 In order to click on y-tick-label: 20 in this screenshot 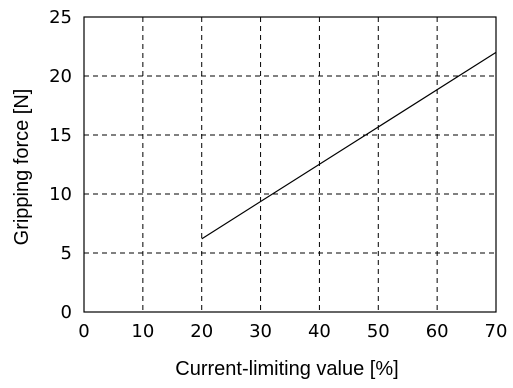, I will do `click(60, 76)`.